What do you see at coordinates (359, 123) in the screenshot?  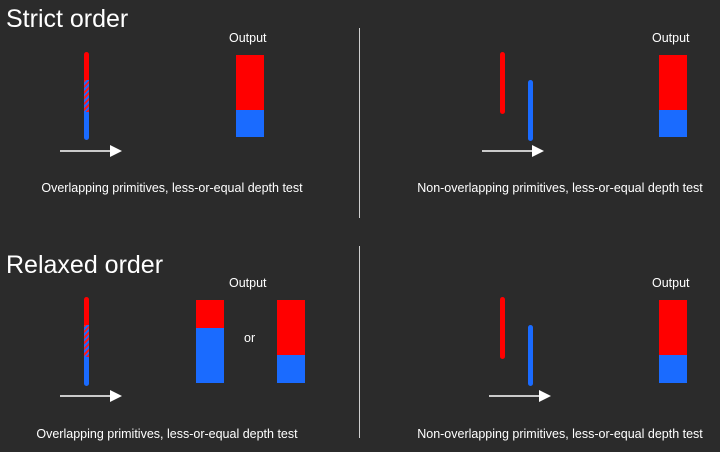 I see `divider-top` at bounding box center [359, 123].